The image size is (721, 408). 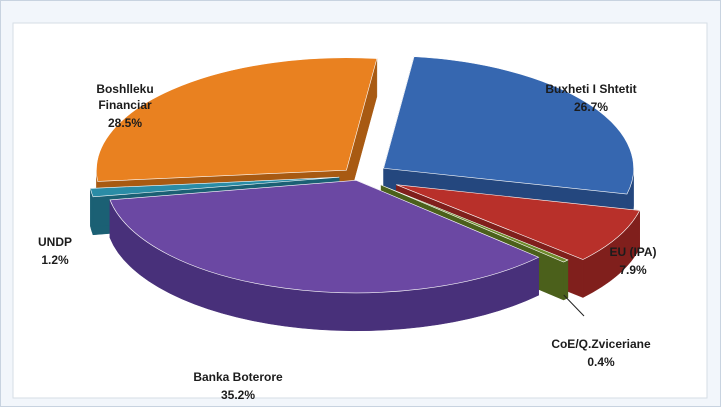 I want to click on slice-rim-coe-q-zviceriane, so click(x=566, y=280).